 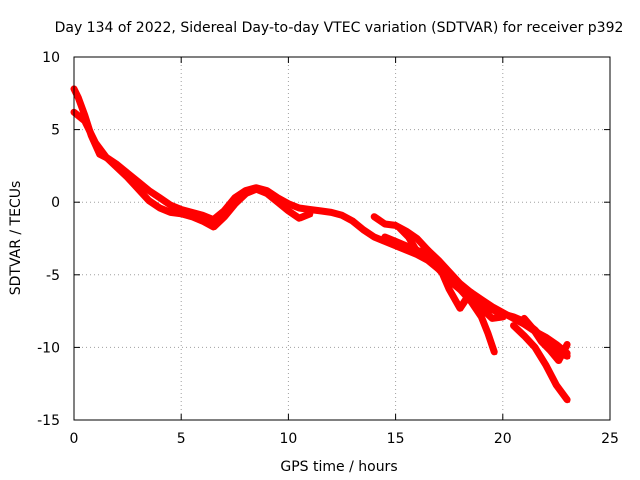 I want to click on x-tick-label: 25, so click(x=610, y=439).